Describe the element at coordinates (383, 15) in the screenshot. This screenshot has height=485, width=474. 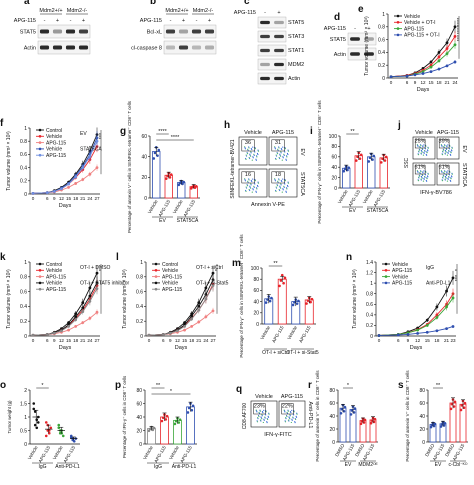
I see `y-tick-label: 1` at that location.